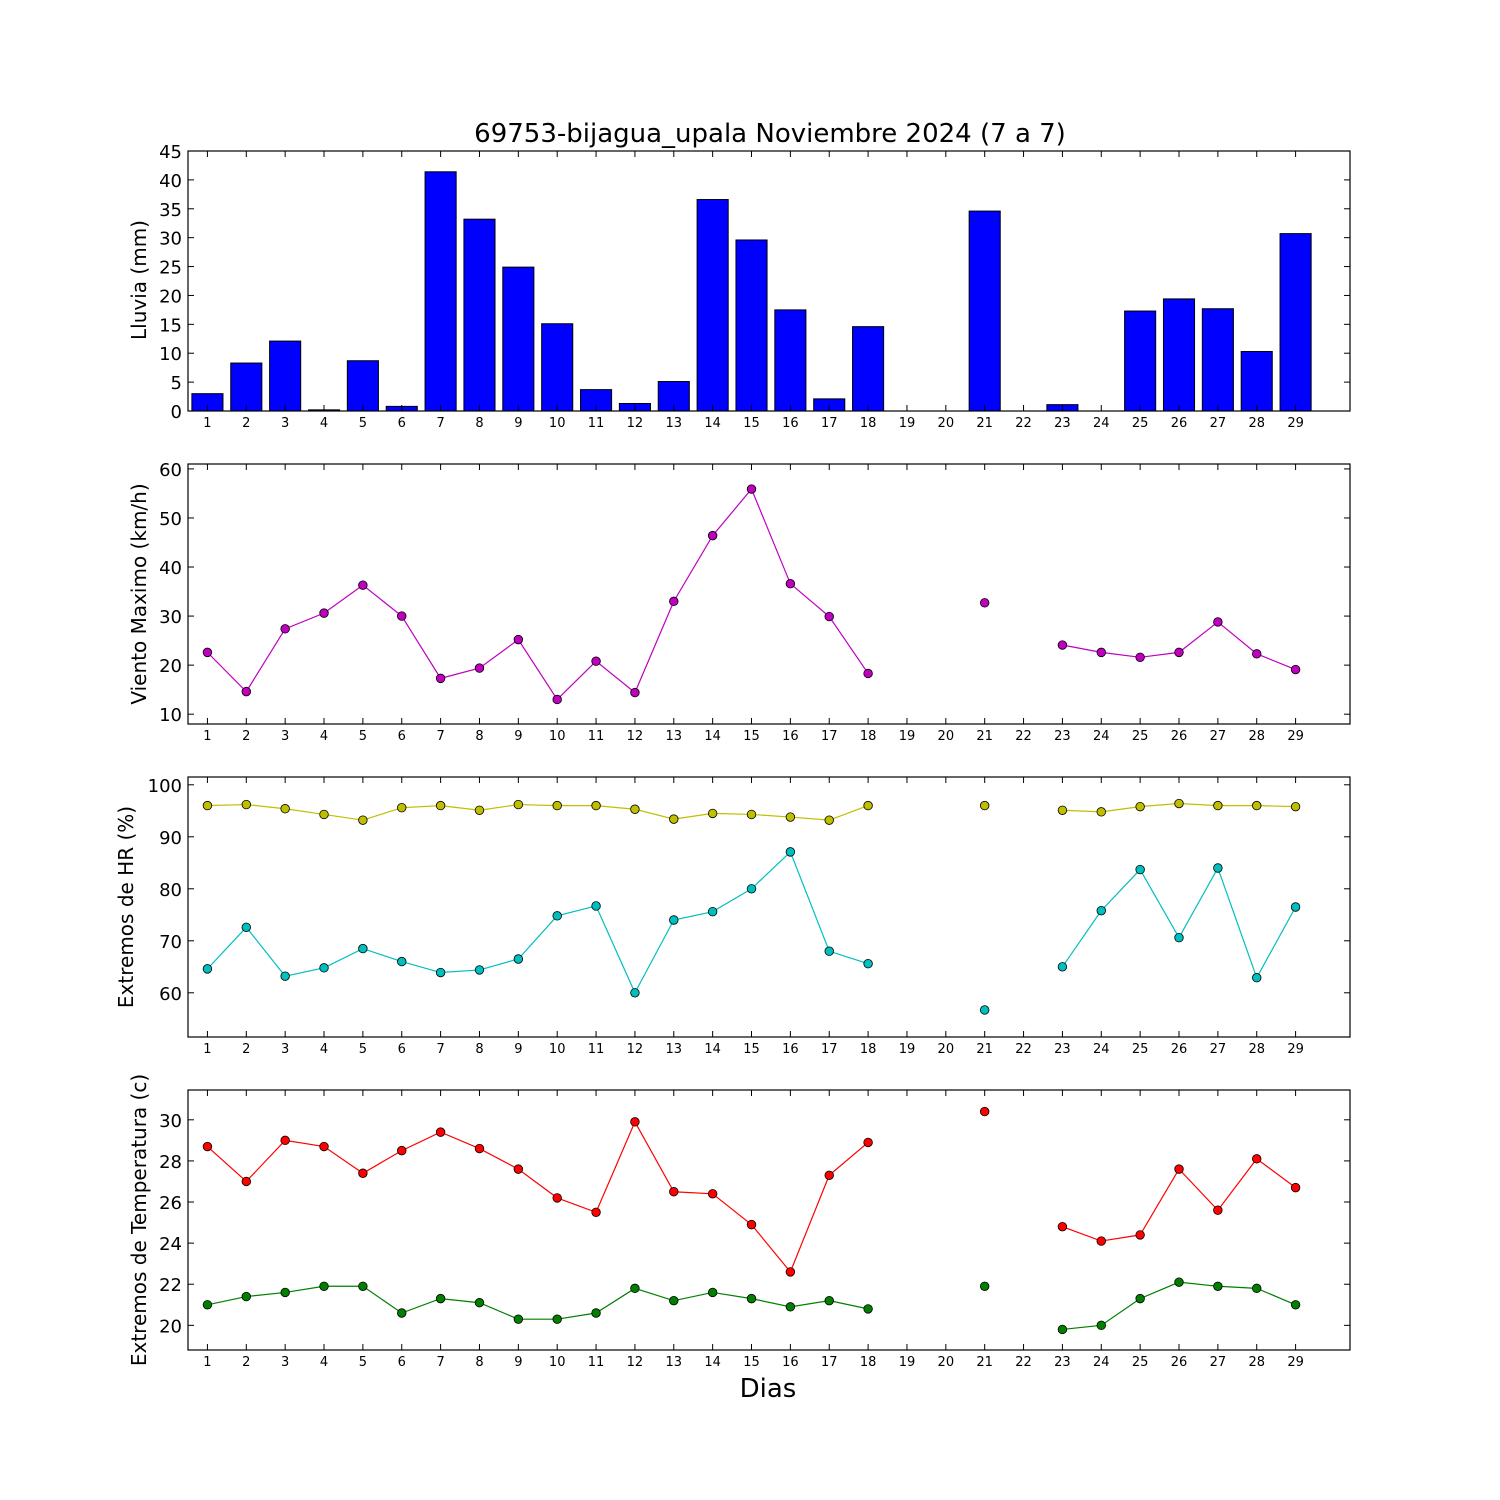  I want to click on wind-xtick-label: 25, so click(1140, 736).